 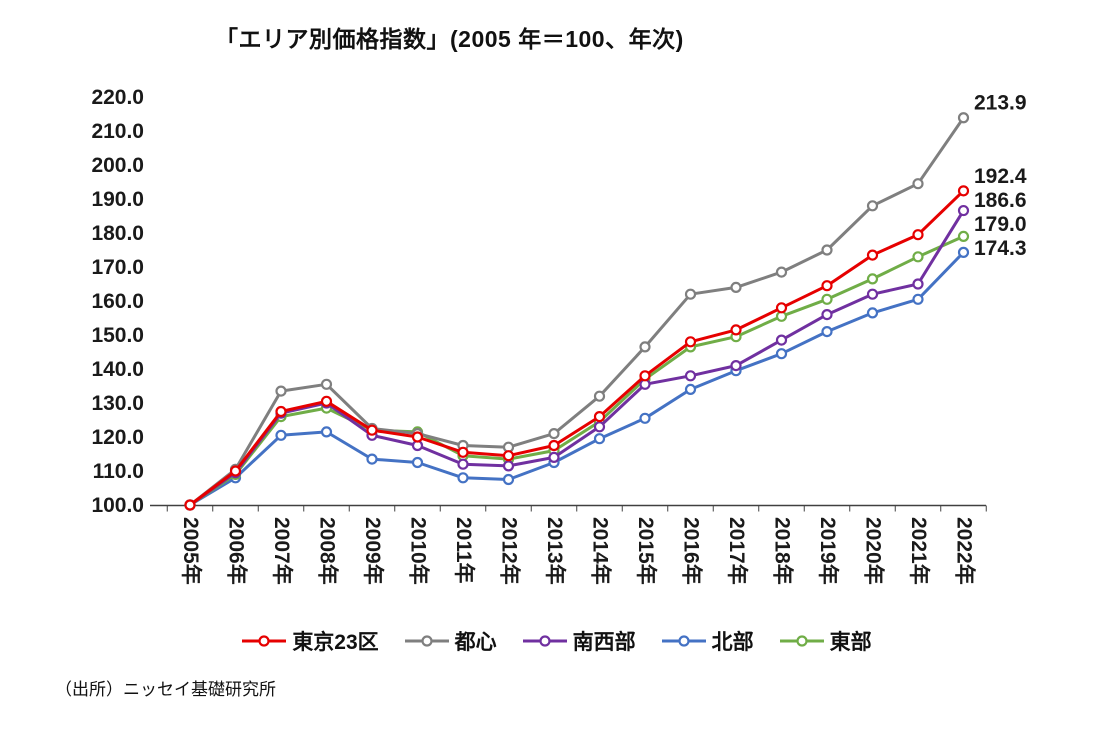 I want to click on y-axis-label: 180.0, so click(x=117, y=233).